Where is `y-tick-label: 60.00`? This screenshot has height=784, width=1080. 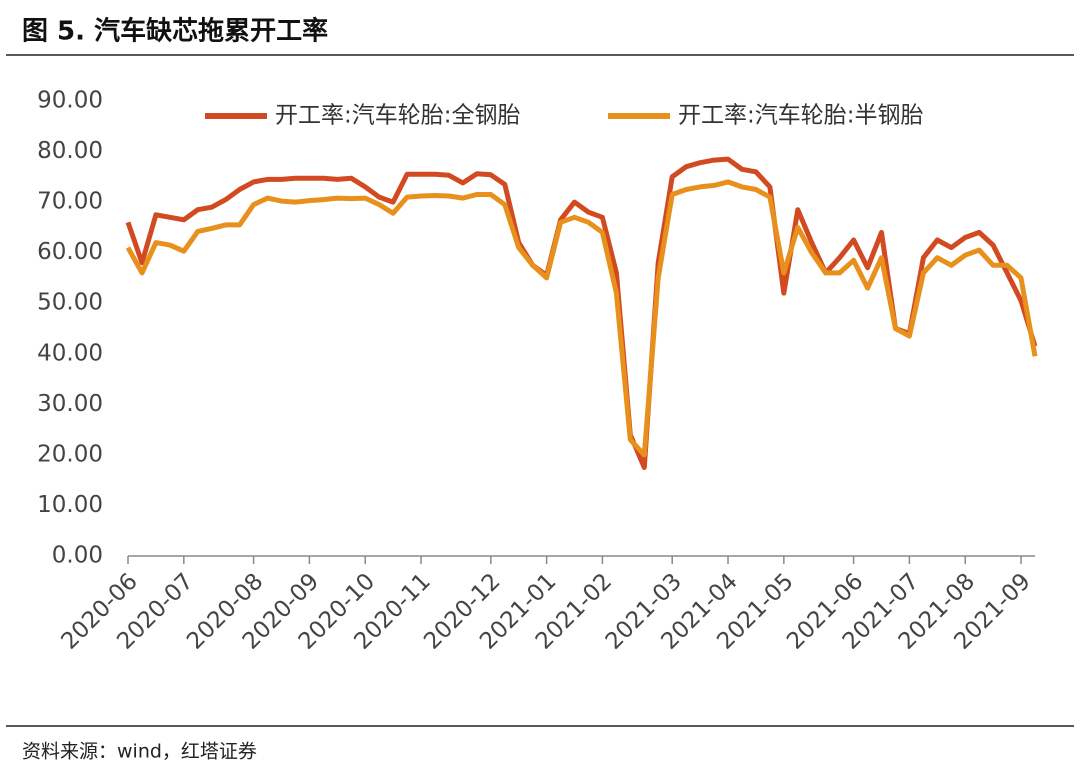 y-tick-label: 60.00 is located at coordinates (70, 252).